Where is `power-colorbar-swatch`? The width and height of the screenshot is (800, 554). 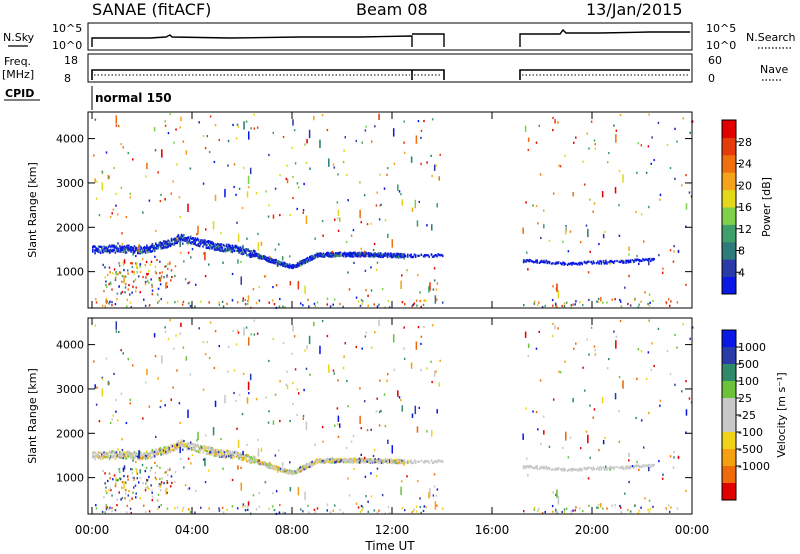
power-colorbar-swatch is located at coordinates (729, 285).